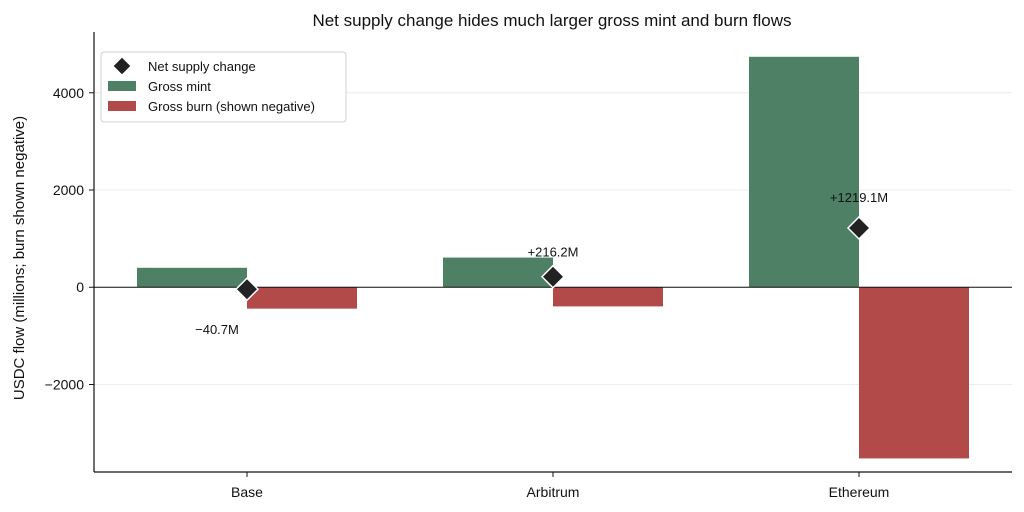 This screenshot has width=1024, height=512. Describe the element at coordinates (202, 66) in the screenshot. I see `legend-entry-label: Net supply change` at that location.